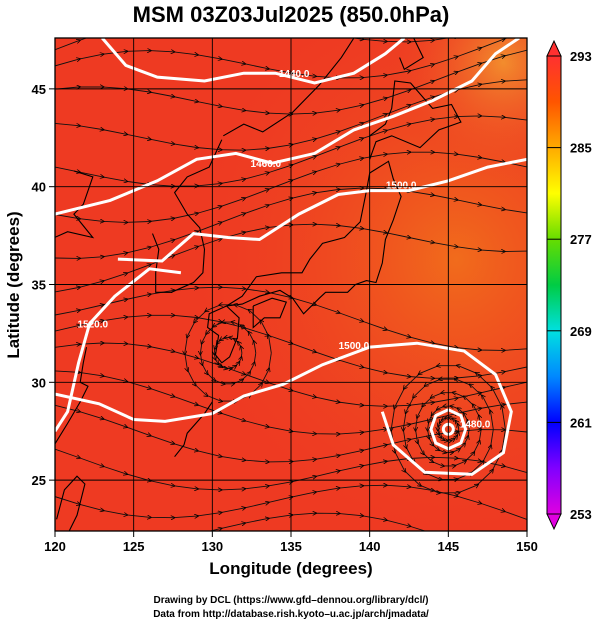  What do you see at coordinates (291, 546) in the screenshot?
I see `x-tick-label: 135` at bounding box center [291, 546].